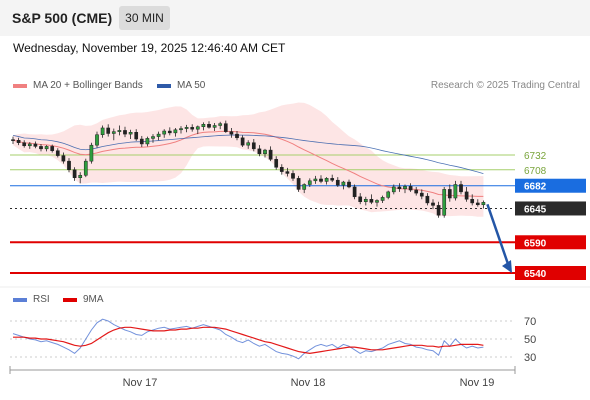 Image resolution: width=590 pixels, height=400 pixels. Describe the element at coordinates (144, 18) in the screenshot. I see `timeframe-badge: 30 MIN` at that location.